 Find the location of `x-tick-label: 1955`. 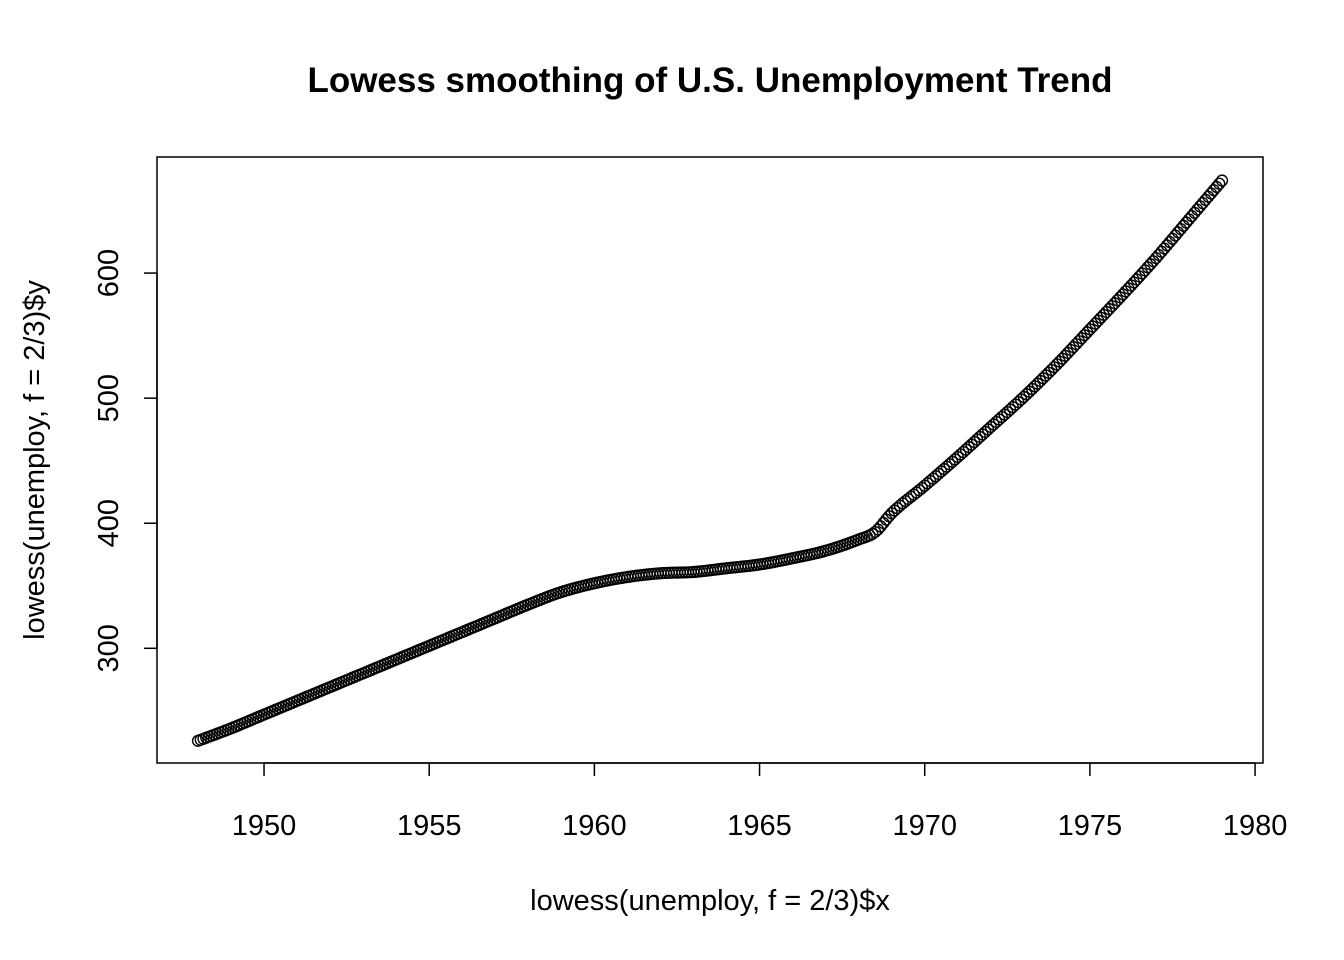

x-tick-label: 1955 is located at coordinates (429, 826).